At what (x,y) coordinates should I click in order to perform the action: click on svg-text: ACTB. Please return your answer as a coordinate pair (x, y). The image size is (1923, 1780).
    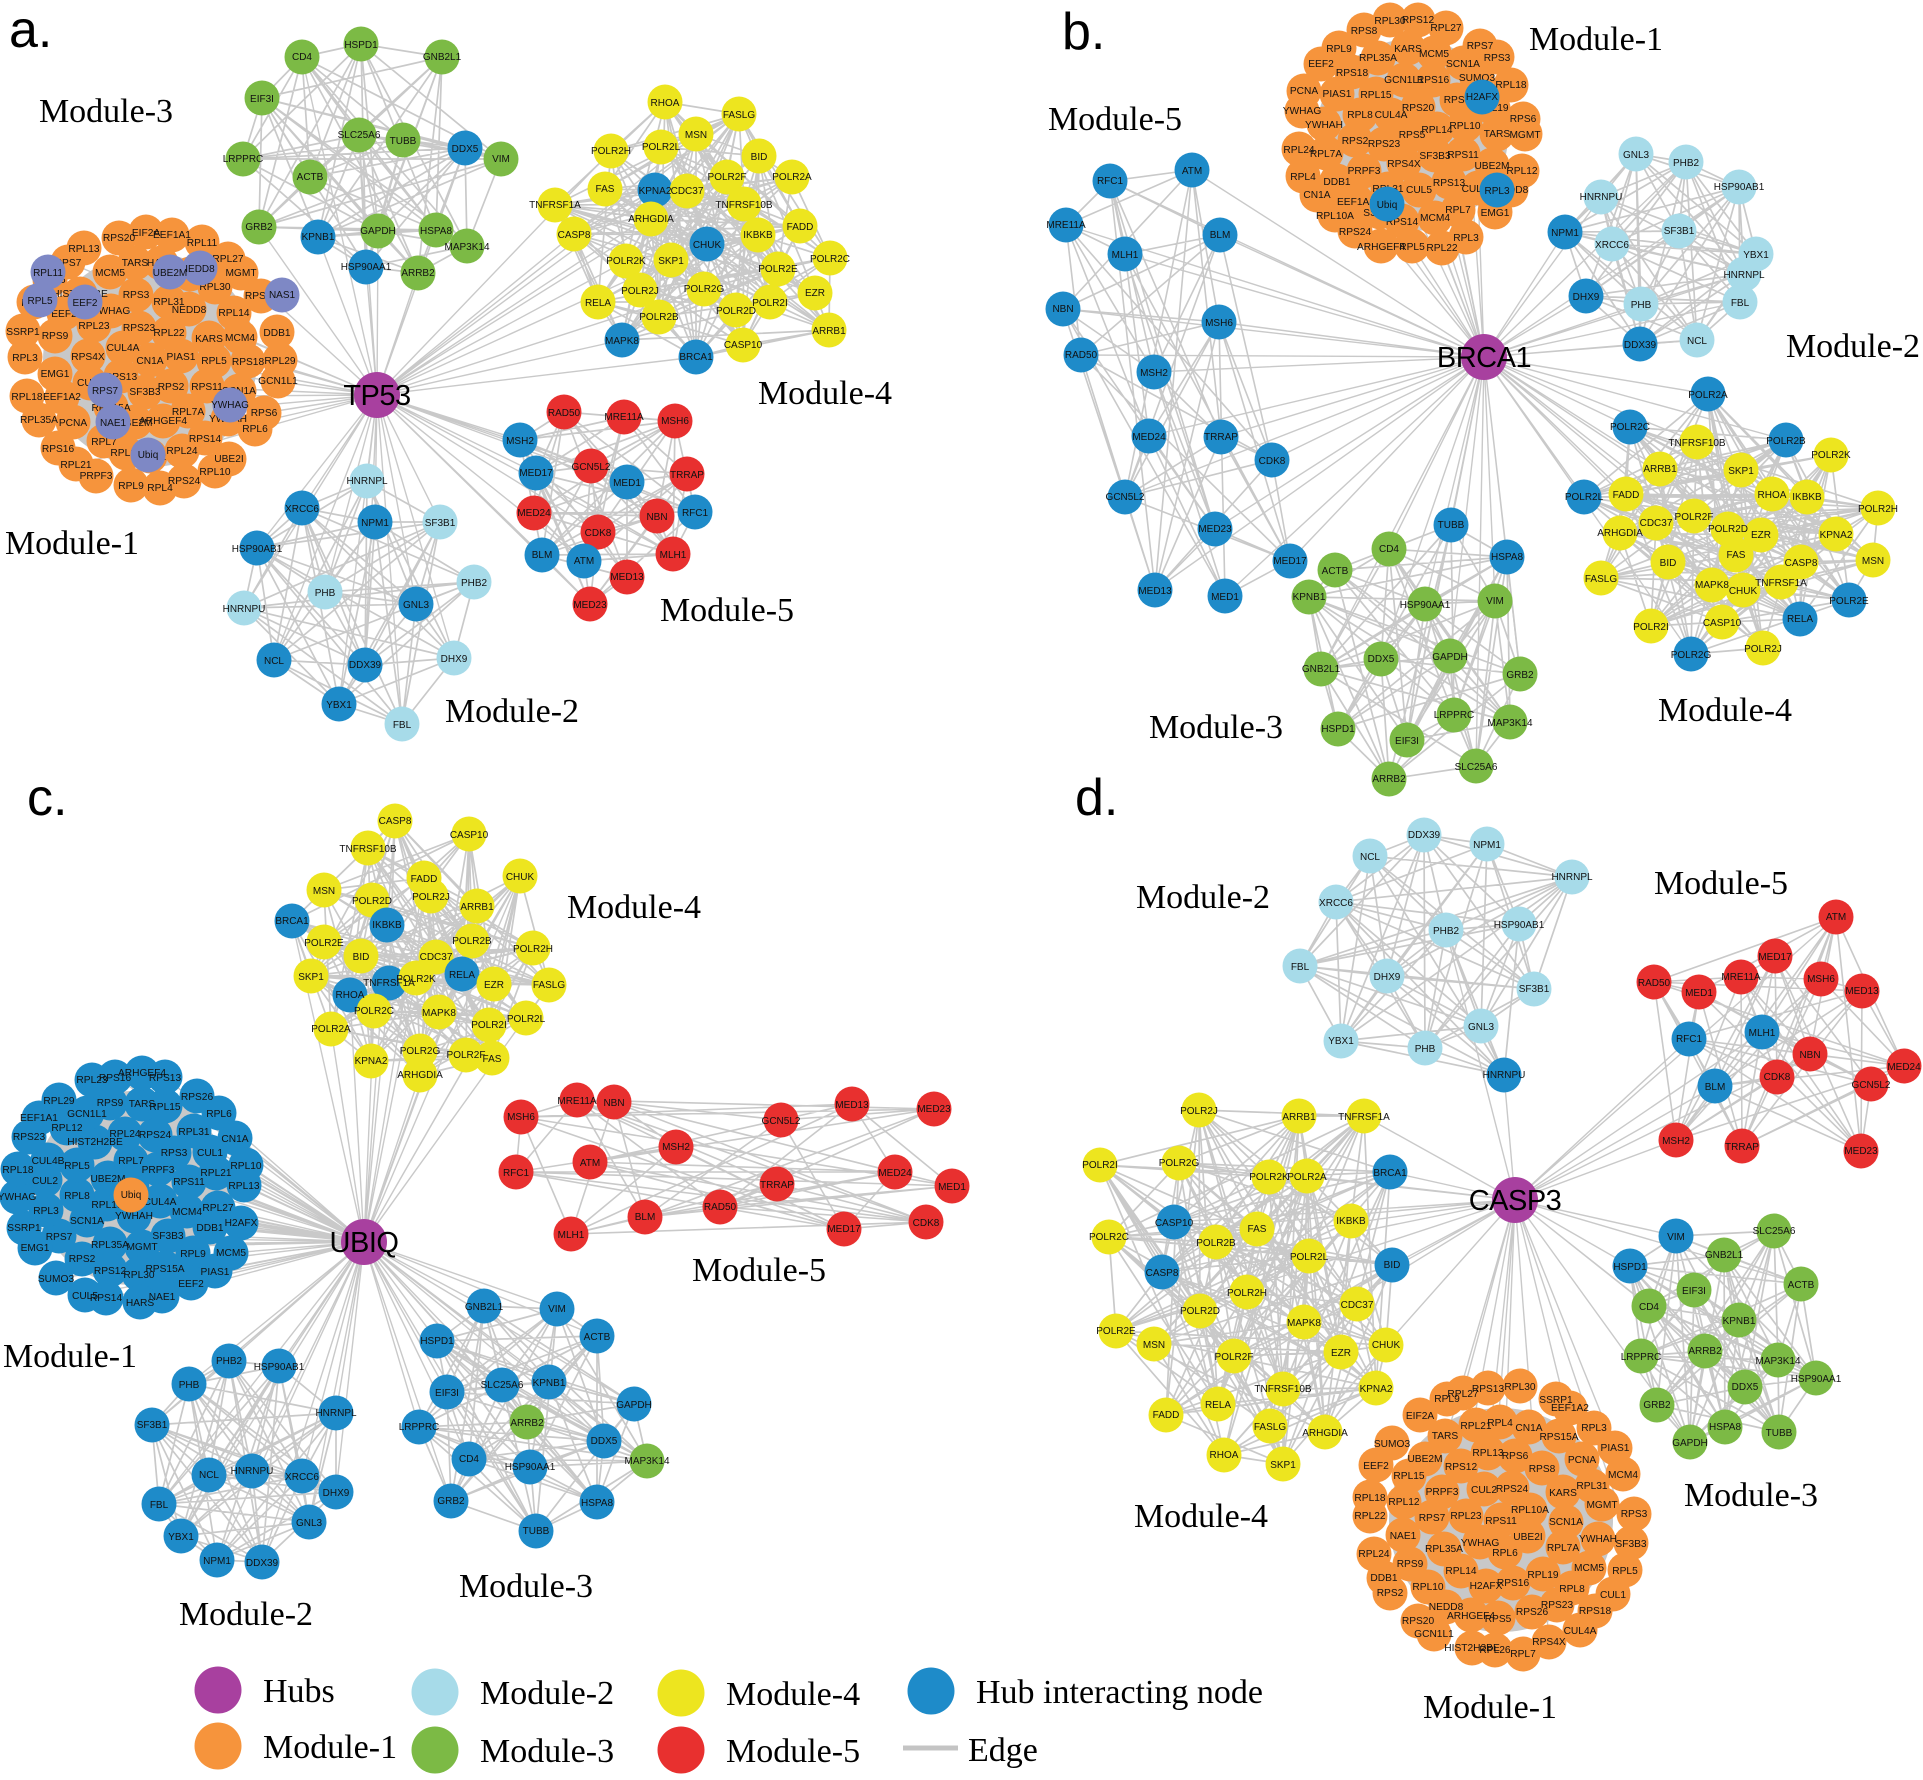
    Looking at the image, I should click on (1335, 571).